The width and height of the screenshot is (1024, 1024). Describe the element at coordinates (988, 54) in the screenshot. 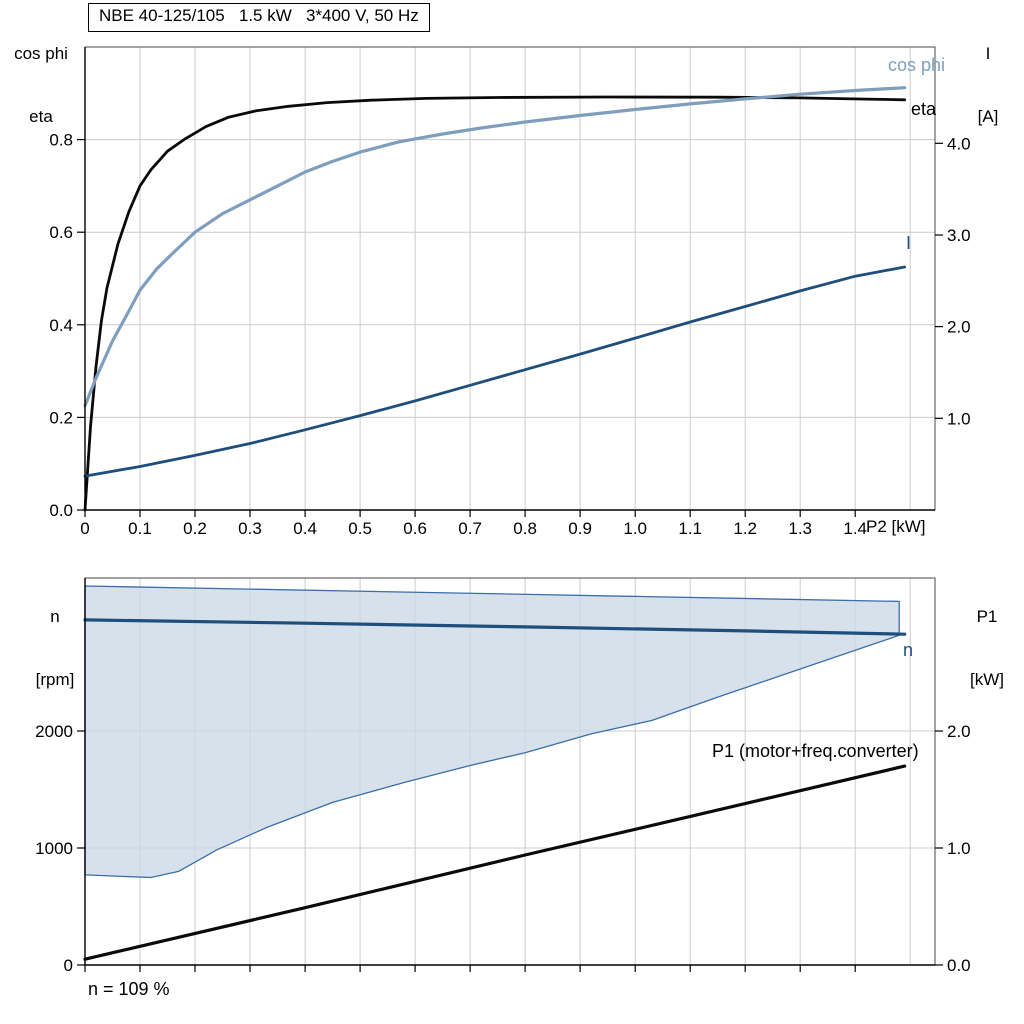

I see `axis-label-current: I` at that location.